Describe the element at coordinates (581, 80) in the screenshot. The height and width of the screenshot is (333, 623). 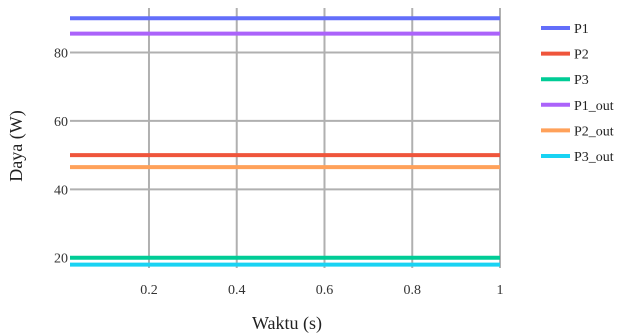
I see `legend-label: P3` at that location.